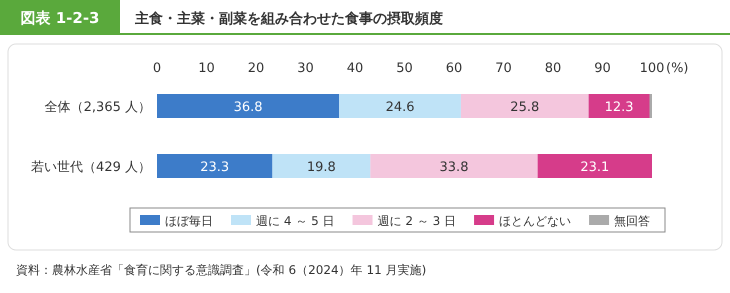 The width and height of the screenshot is (730, 293). Describe the element at coordinates (454, 68) in the screenshot. I see `x-tick-label: 60` at that location.